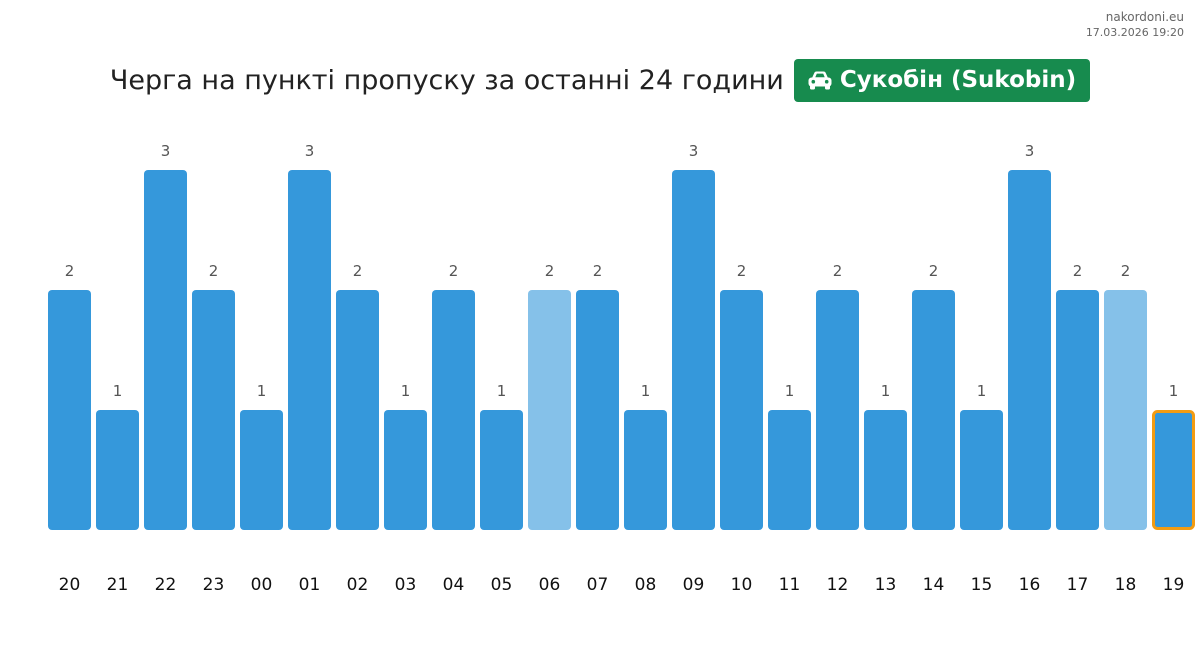  I want to click on checkpoint-badge: Сукобін (Sukobin), so click(942, 80).